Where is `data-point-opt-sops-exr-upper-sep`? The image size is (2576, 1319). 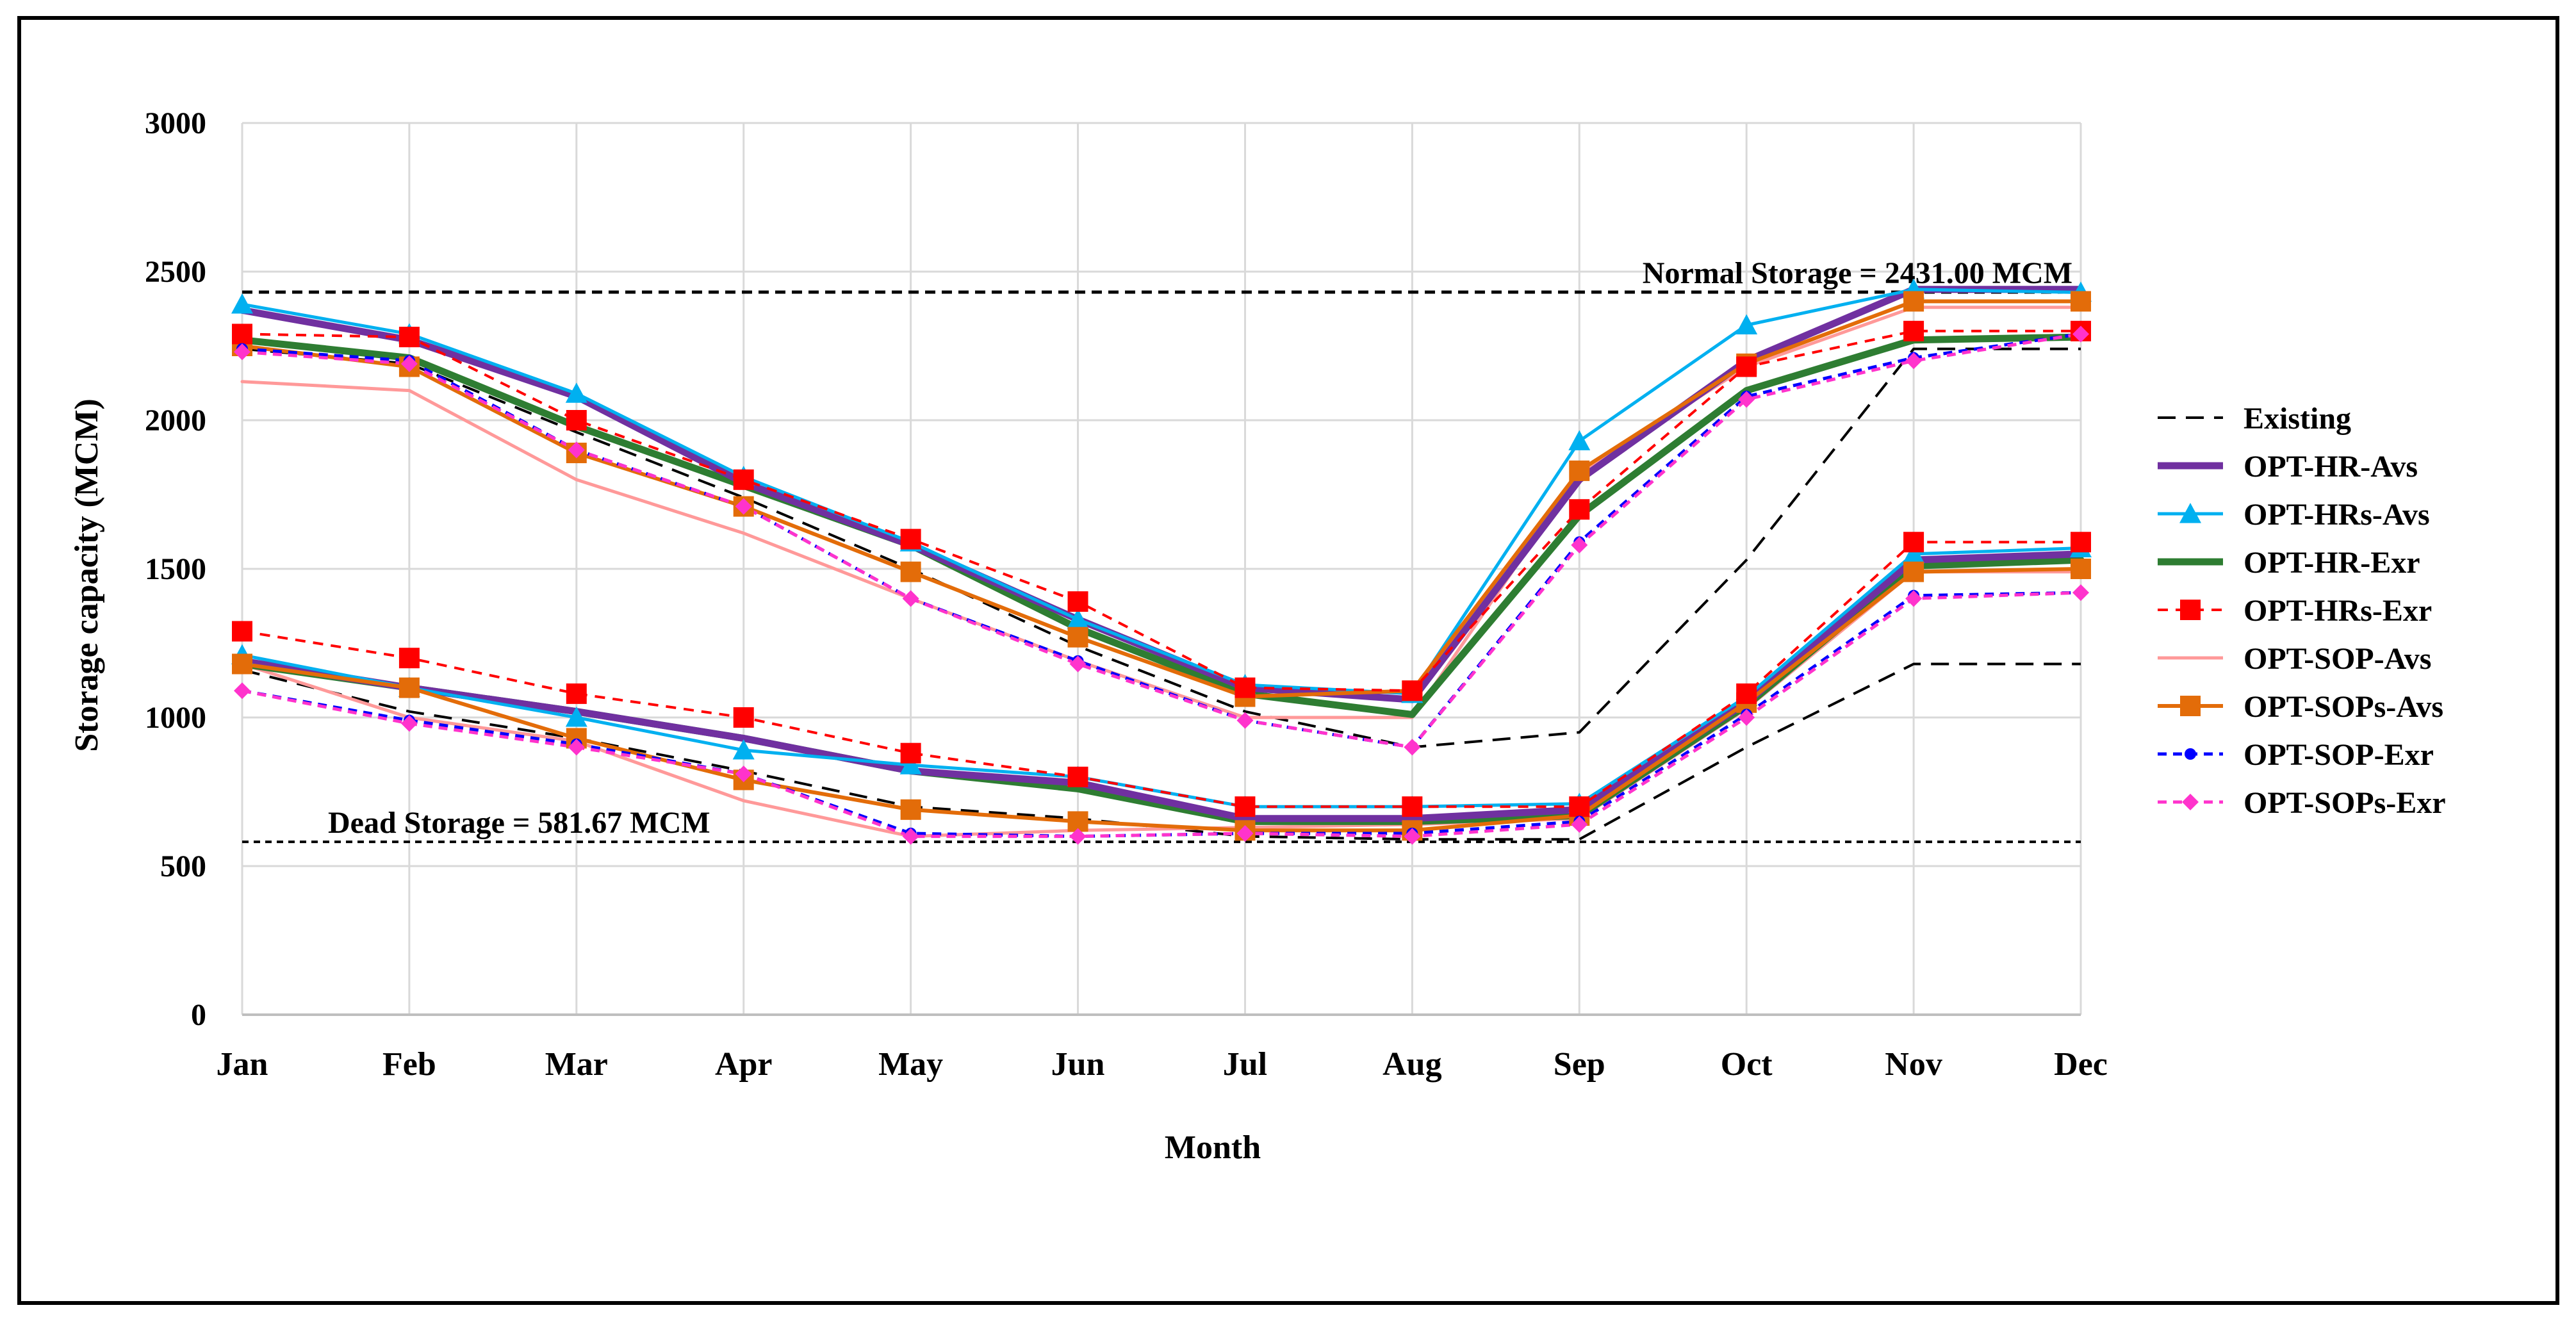
data-point-opt-sops-exr-upper-sep is located at coordinates (1579, 544).